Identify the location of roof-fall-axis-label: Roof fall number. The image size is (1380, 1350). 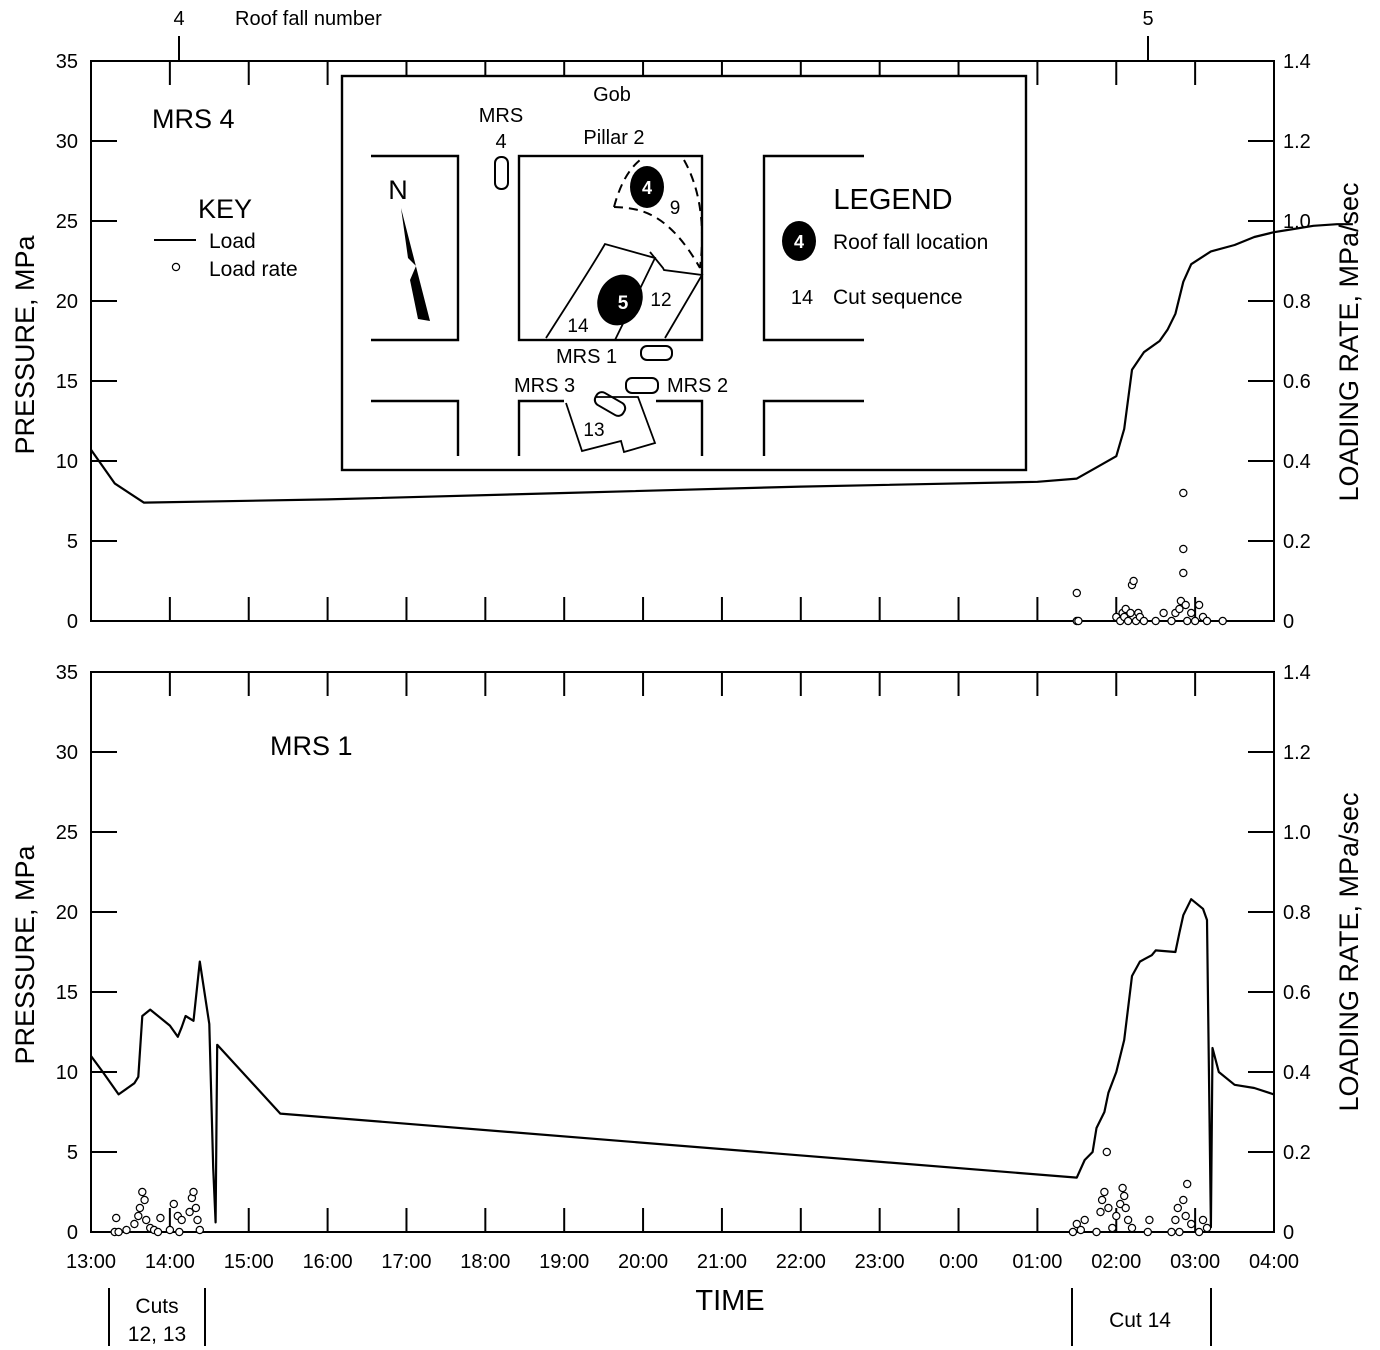
(308, 19).